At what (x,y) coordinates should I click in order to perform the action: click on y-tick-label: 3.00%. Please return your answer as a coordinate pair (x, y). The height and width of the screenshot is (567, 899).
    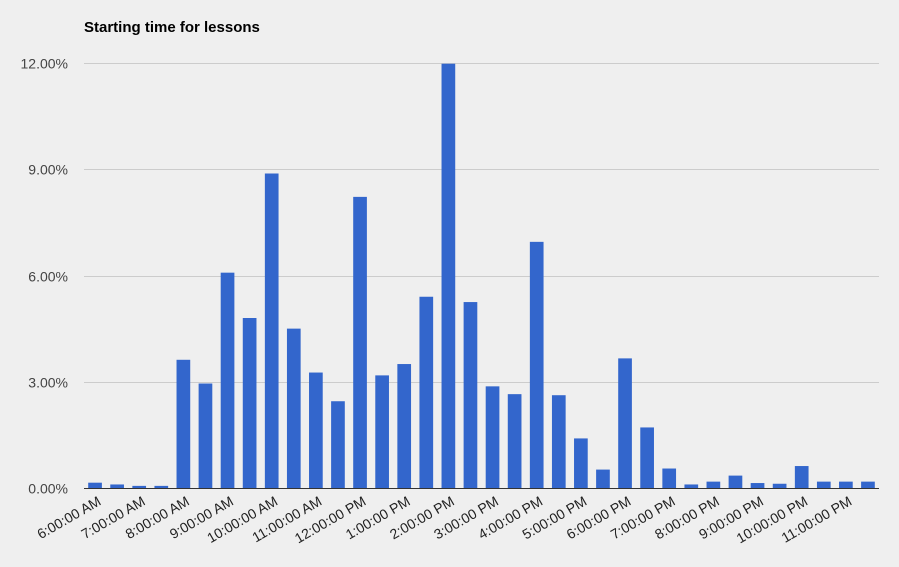
    Looking at the image, I should click on (48, 383).